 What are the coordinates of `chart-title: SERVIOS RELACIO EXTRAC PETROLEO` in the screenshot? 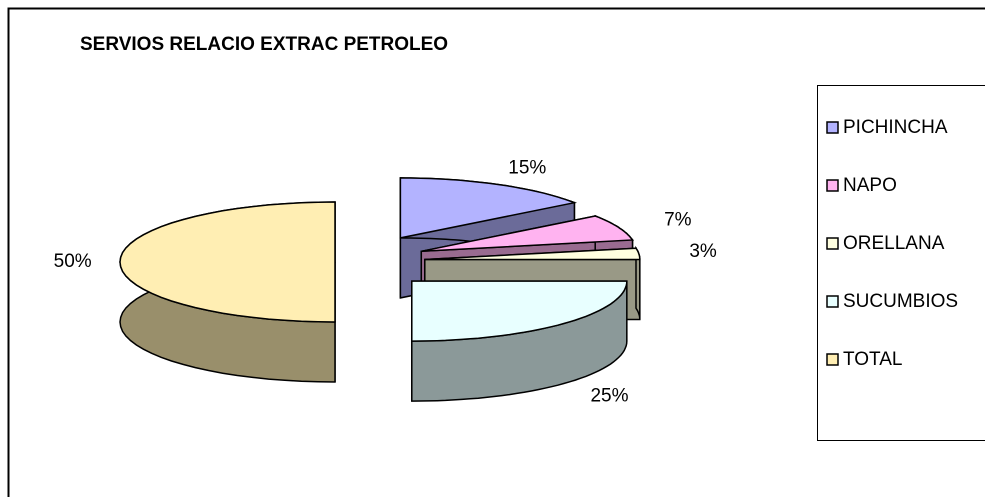 It's located at (264, 44).